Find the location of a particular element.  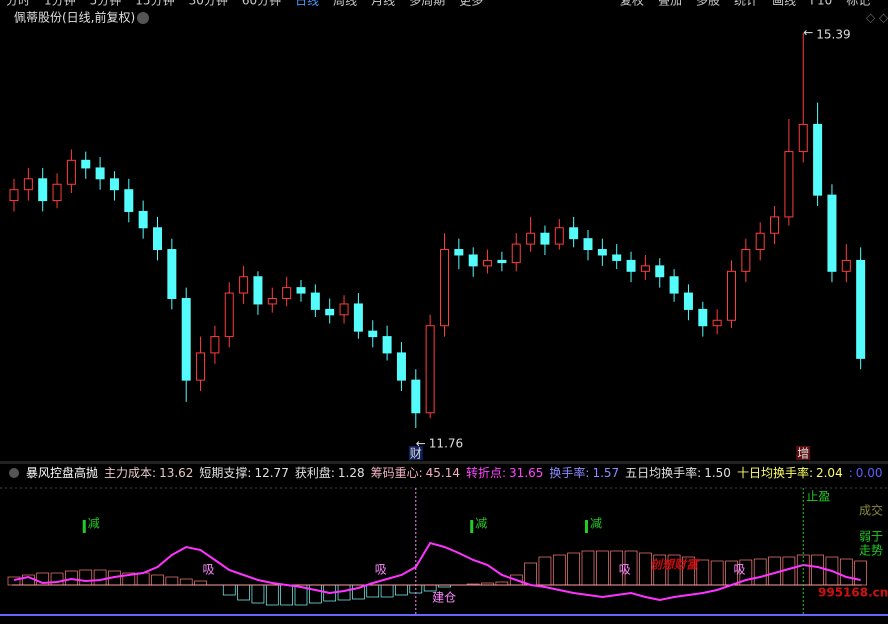

period-tab: 分时 is located at coordinates (18, 4).